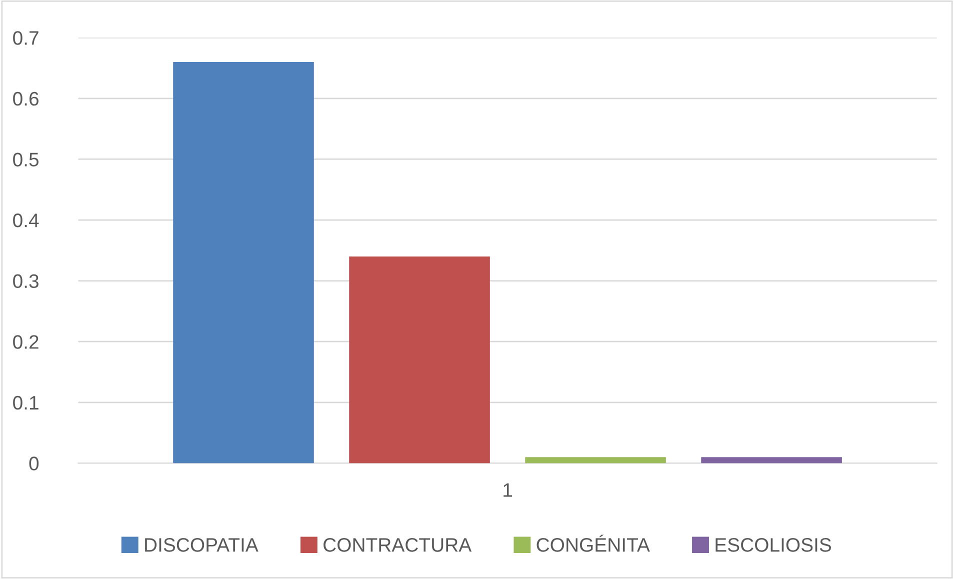 Image resolution: width=954 pixels, height=579 pixels. Describe the element at coordinates (508, 490) in the screenshot. I see `x-tick-label: 1` at that location.